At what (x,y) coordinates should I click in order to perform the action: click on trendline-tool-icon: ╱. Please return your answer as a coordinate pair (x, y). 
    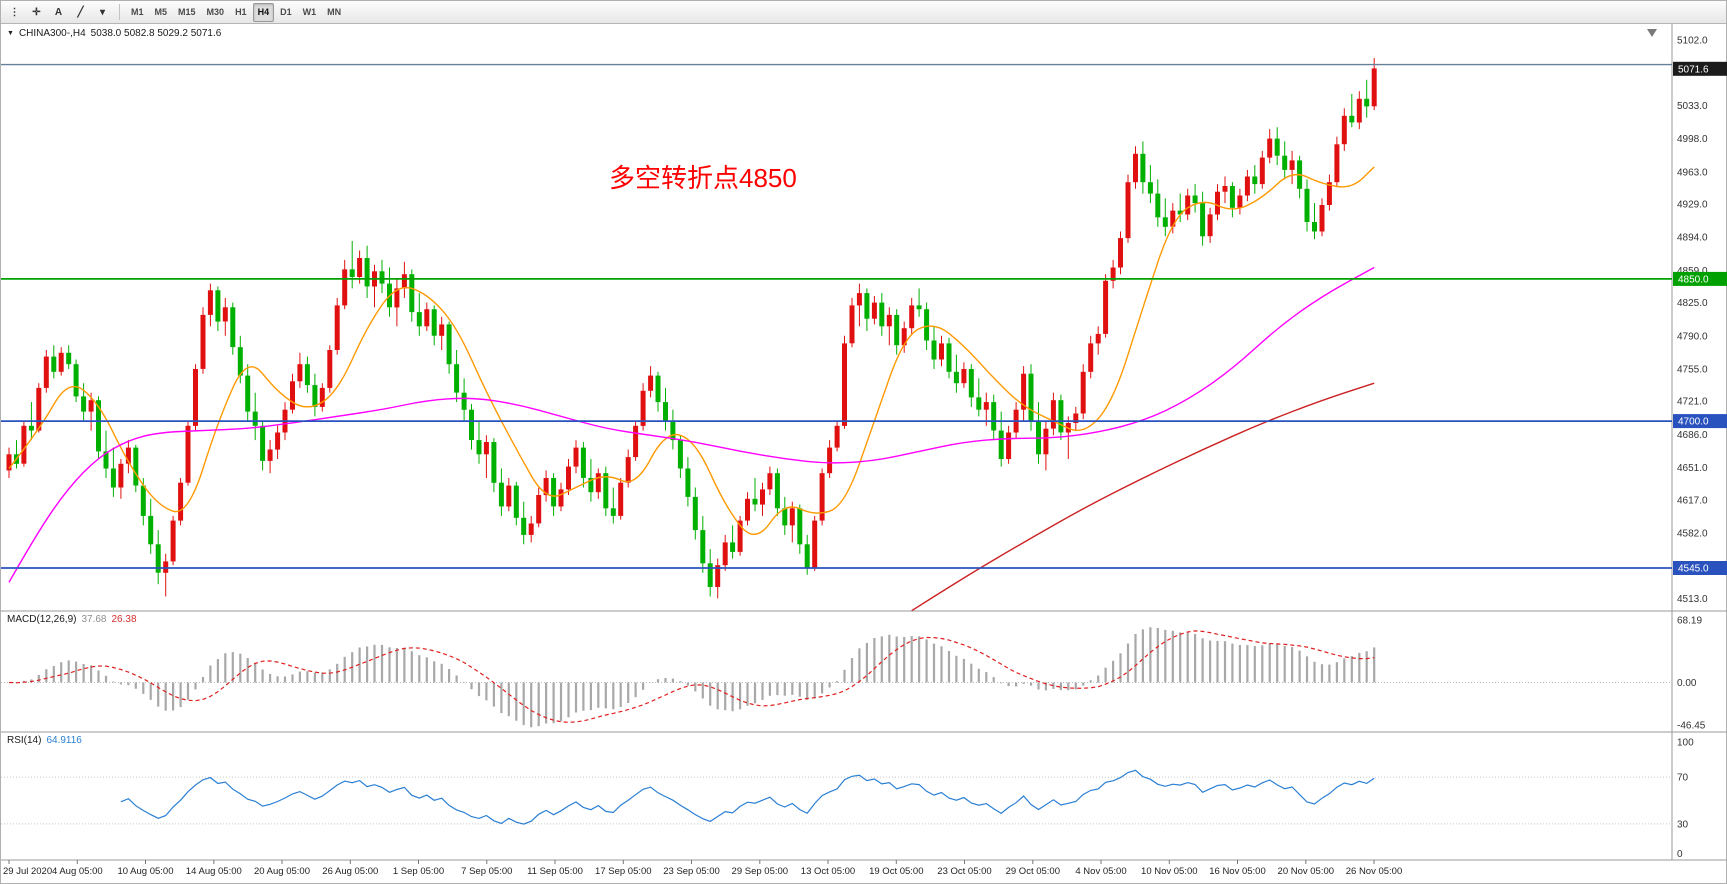
    Looking at the image, I should click on (80, 12).